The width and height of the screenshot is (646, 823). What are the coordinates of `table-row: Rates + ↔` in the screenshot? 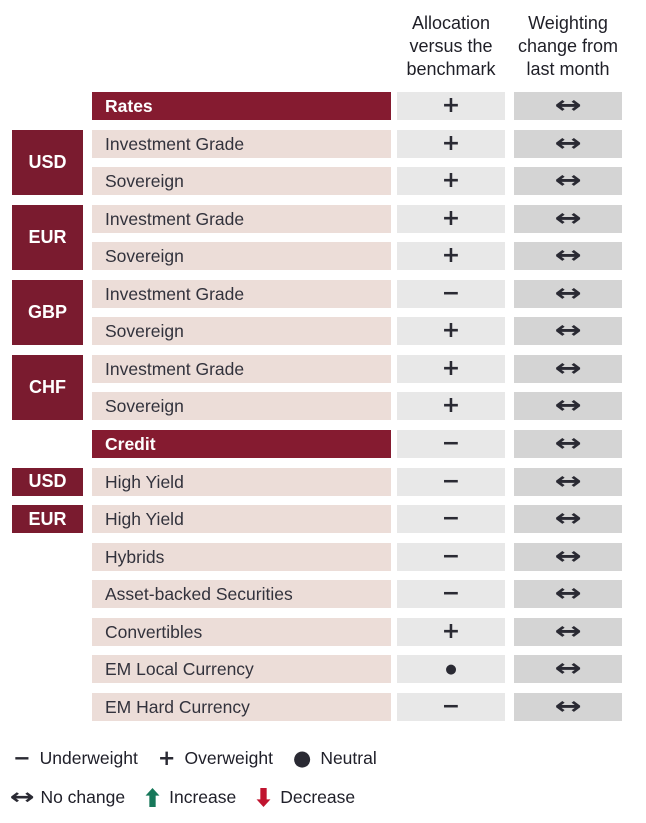 It's located at (323, 106).